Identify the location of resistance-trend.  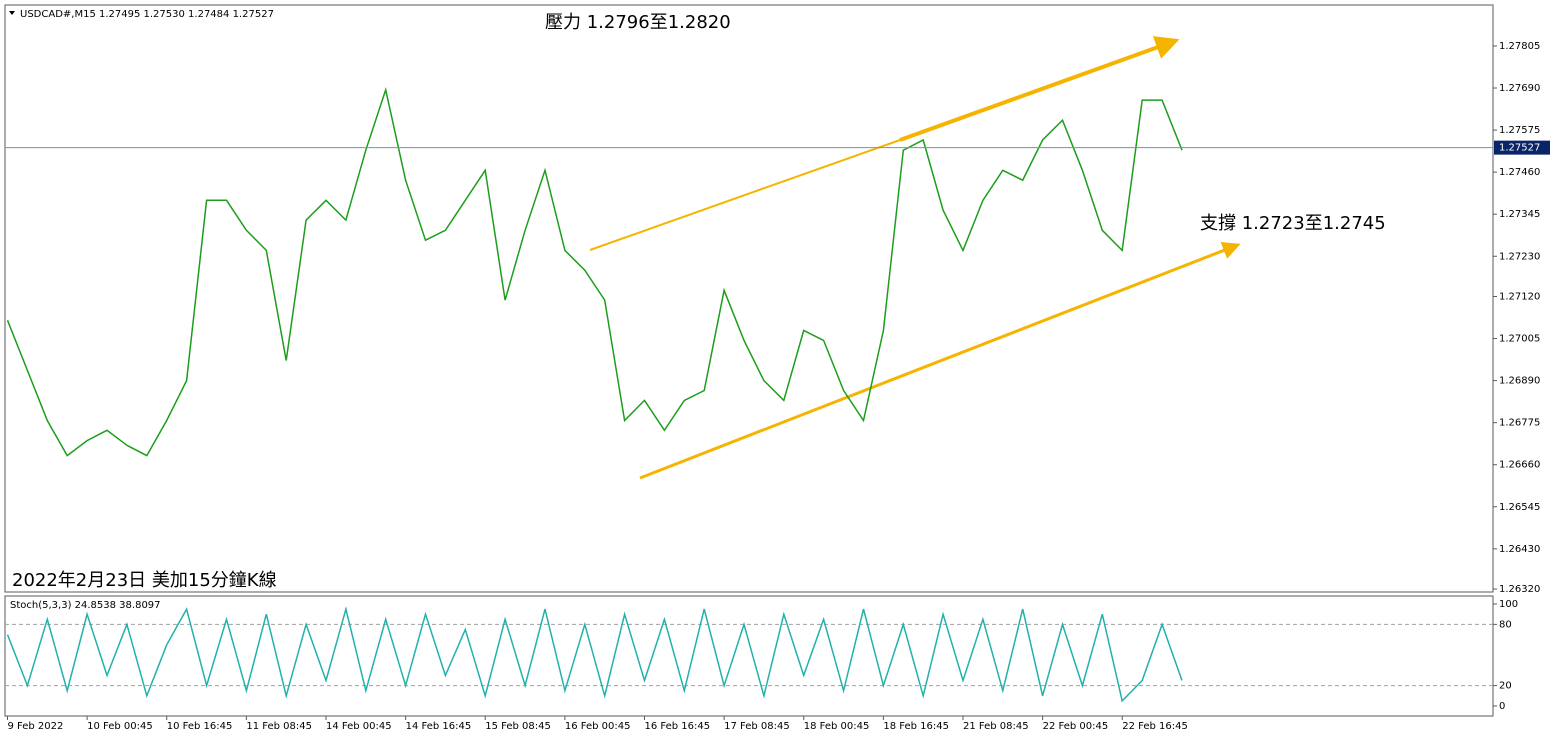
(745, 195).